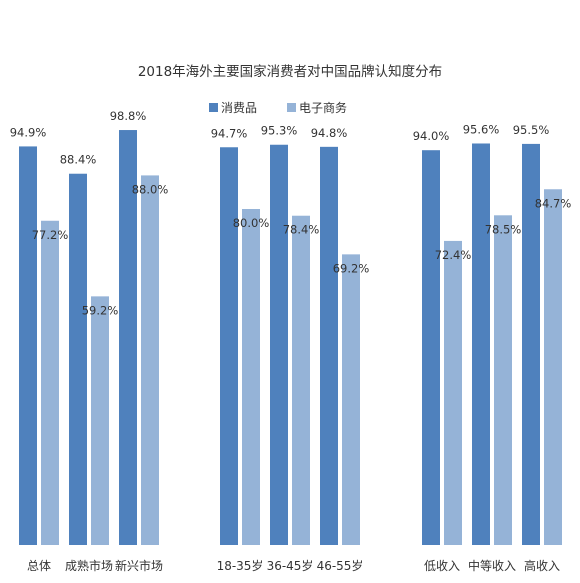 The width and height of the screenshot is (580, 583). Describe the element at coordinates (139, 565) in the screenshot. I see `category-label-1-3: 新兴市场` at that location.